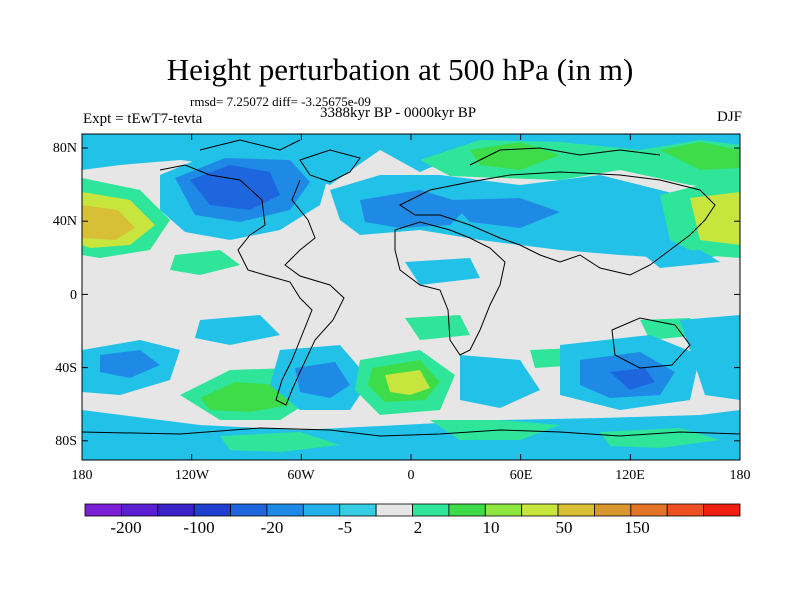 This screenshot has height=600, width=800. I want to click on period-label: 3388kyr BP - 0000kyr BP, so click(398, 113).